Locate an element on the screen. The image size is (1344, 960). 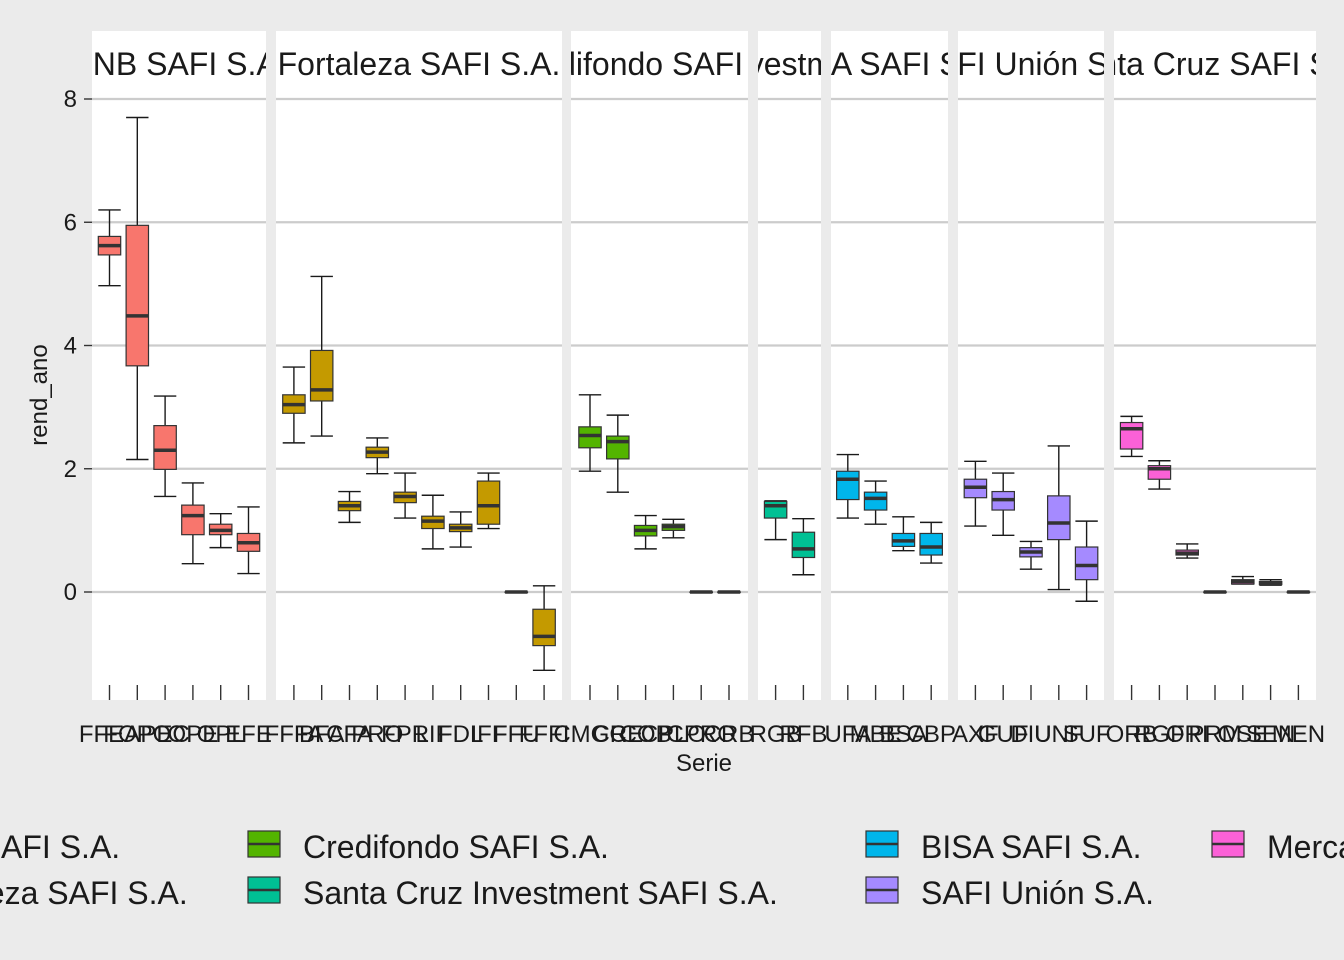
x-tick-label: FFFA is located at coordinates (294, 734).